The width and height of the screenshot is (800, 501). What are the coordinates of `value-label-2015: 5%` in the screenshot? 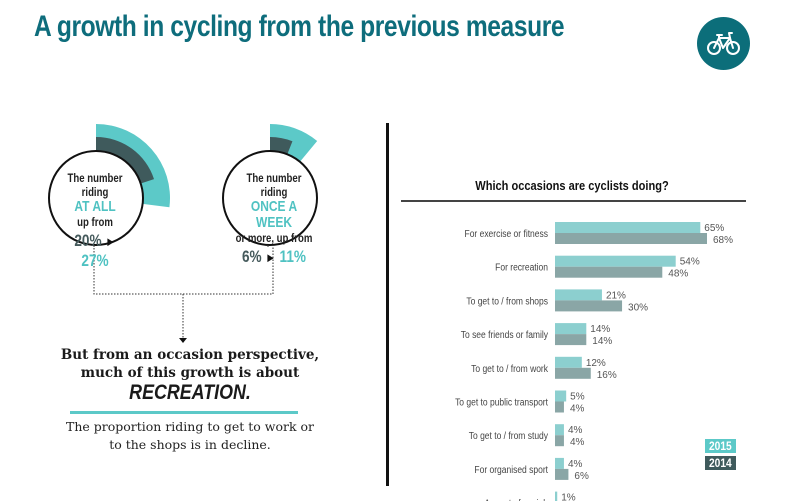 It's located at (577, 397).